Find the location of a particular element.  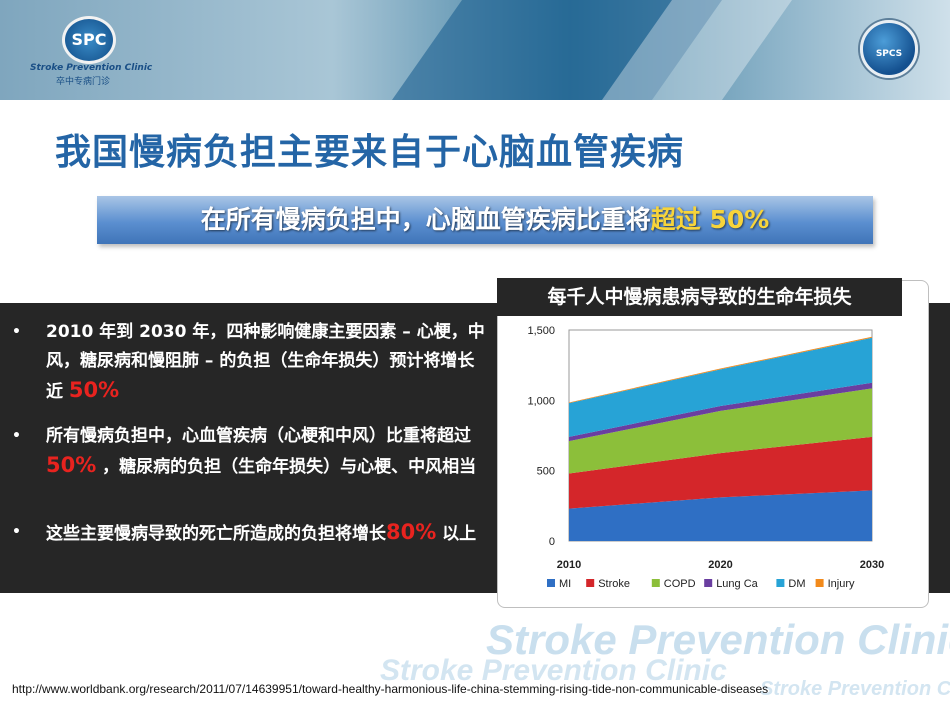

bullet-body: 这些主要慢病导致的死亡所造成的负担将增长 is located at coordinates (216, 534).